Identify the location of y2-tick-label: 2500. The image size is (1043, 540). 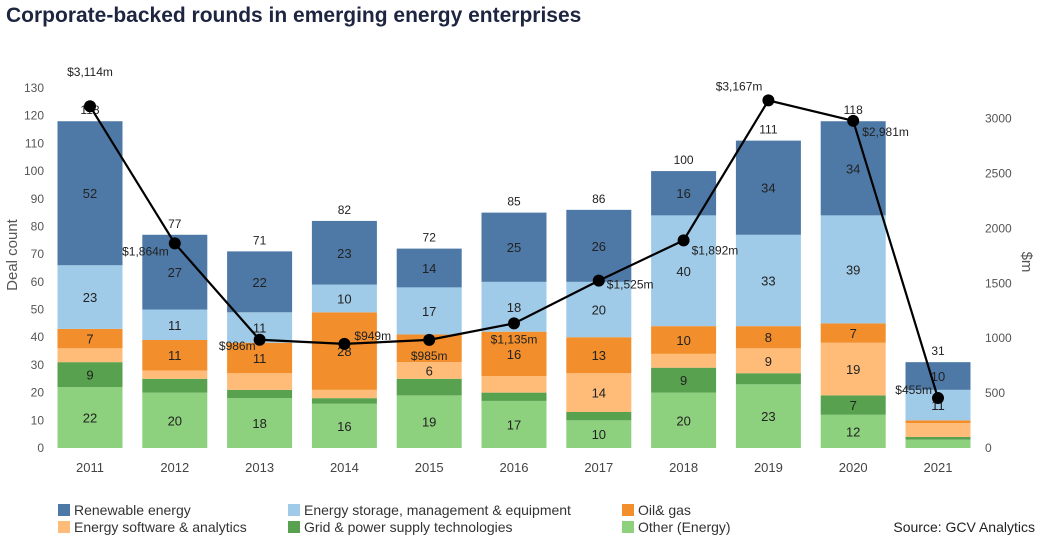
(998, 174).